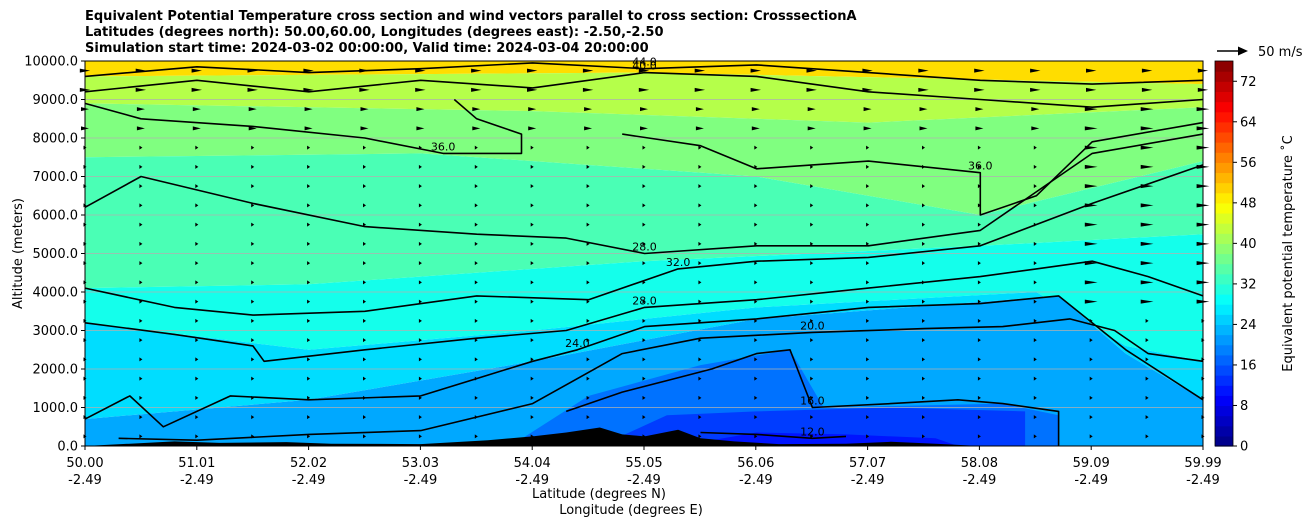 This screenshot has width=1308, height=526. I want to click on y-tick-label: 1000.0, so click(56, 408).